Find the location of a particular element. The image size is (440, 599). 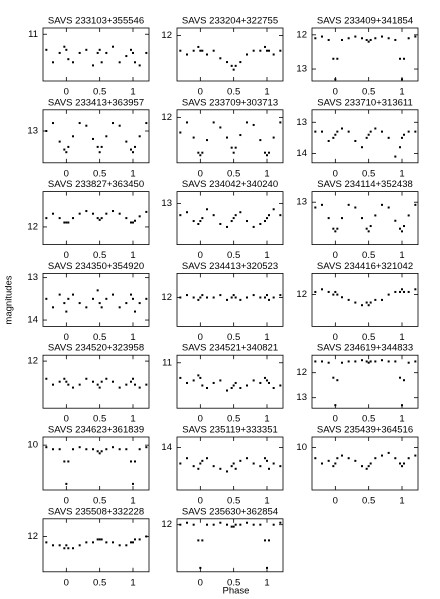

y-tick-label: 14 is located at coordinates (301, 153).